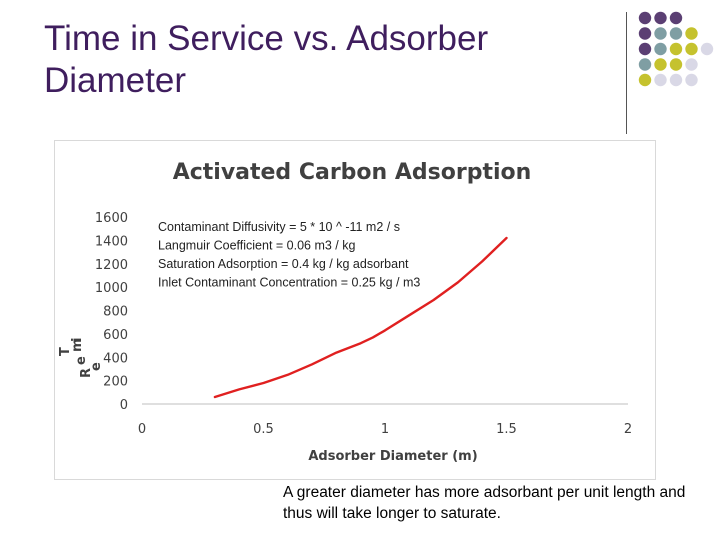 This screenshot has height=540, width=720. I want to click on x-tick-label: 0, so click(142, 429).